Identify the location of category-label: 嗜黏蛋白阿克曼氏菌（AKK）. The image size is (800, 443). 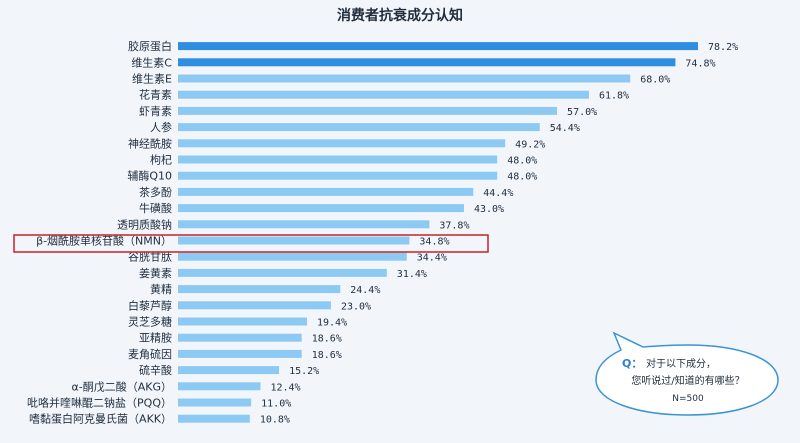
(100, 419).